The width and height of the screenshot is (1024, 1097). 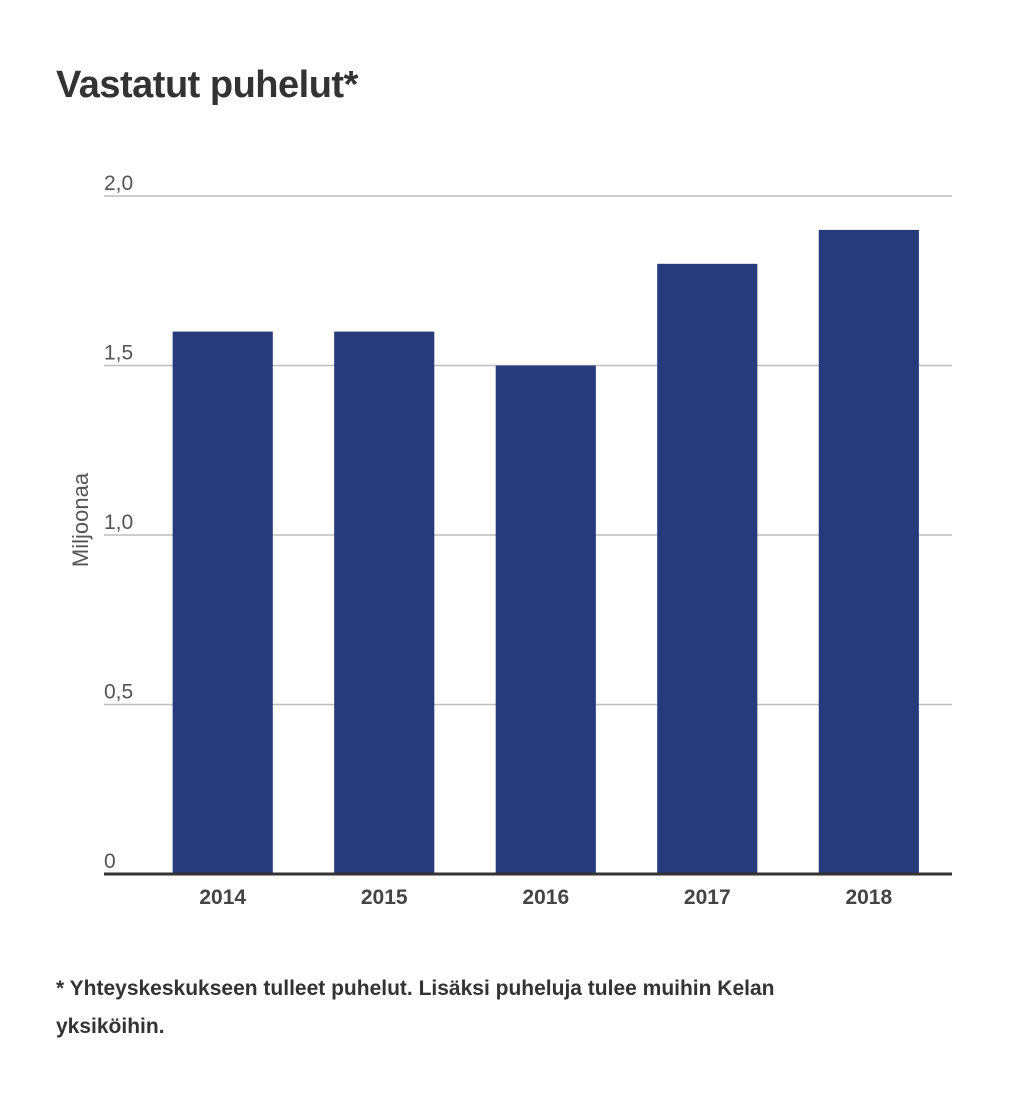 I want to click on y-tick-label: 0, so click(x=110, y=861).